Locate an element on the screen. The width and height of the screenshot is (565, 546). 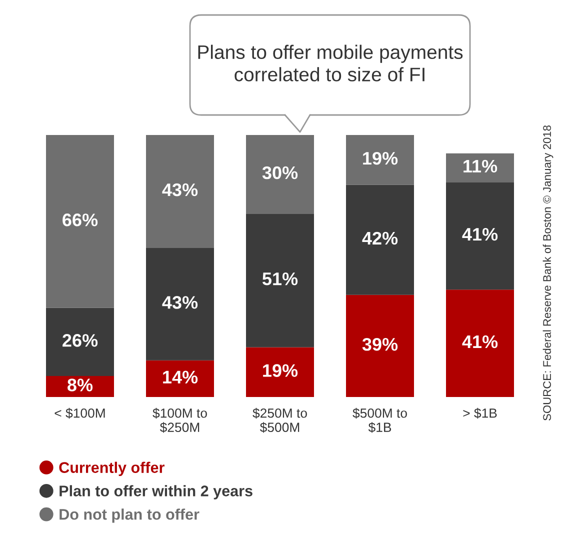
x-tick-label: $100M to $250M is located at coordinates (179, 420).